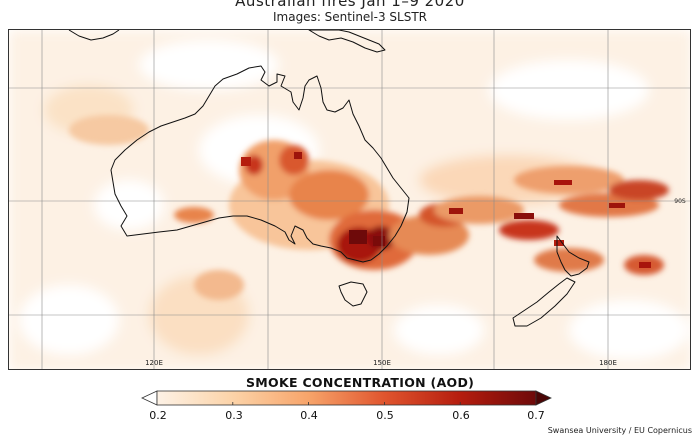 The height and width of the screenshot is (440, 700). I want to click on colorbar-gradient, so click(346, 398).